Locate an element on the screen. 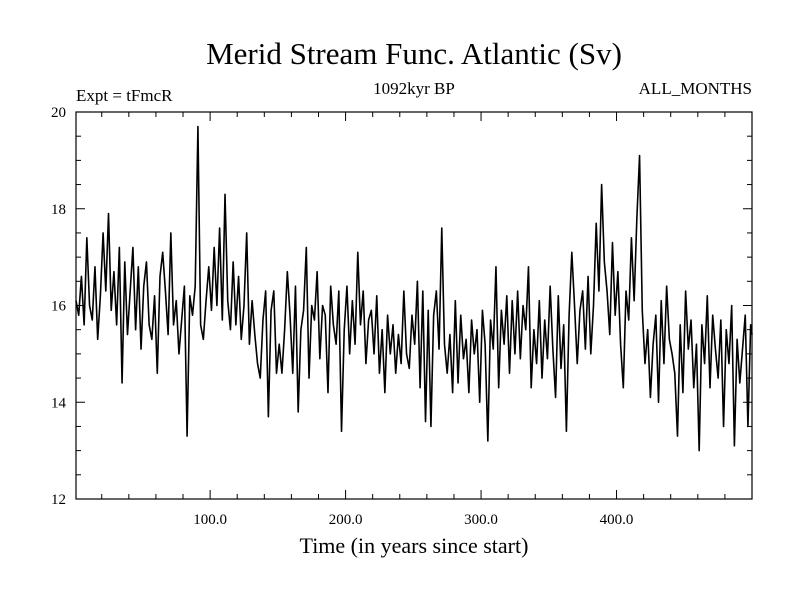  period-label: 1092kyr BP is located at coordinates (414, 88).